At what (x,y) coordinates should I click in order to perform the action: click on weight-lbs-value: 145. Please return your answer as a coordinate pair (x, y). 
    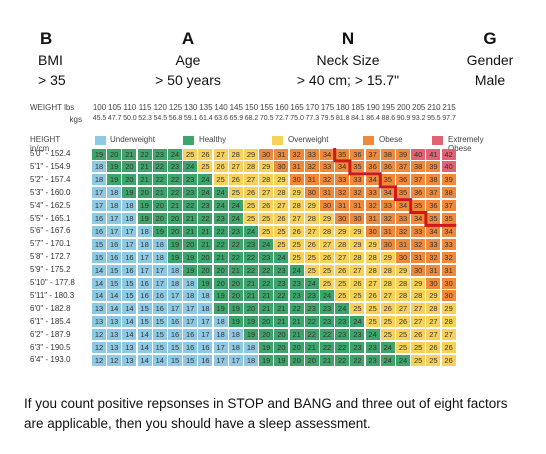
    Looking at the image, I should click on (236, 107).